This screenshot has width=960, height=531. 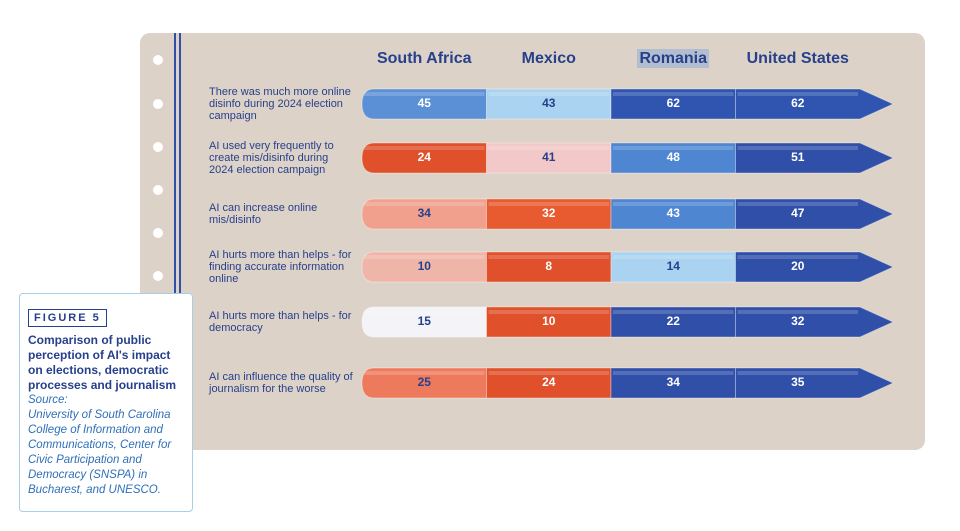 I want to click on value-label: 48, so click(x=674, y=157).